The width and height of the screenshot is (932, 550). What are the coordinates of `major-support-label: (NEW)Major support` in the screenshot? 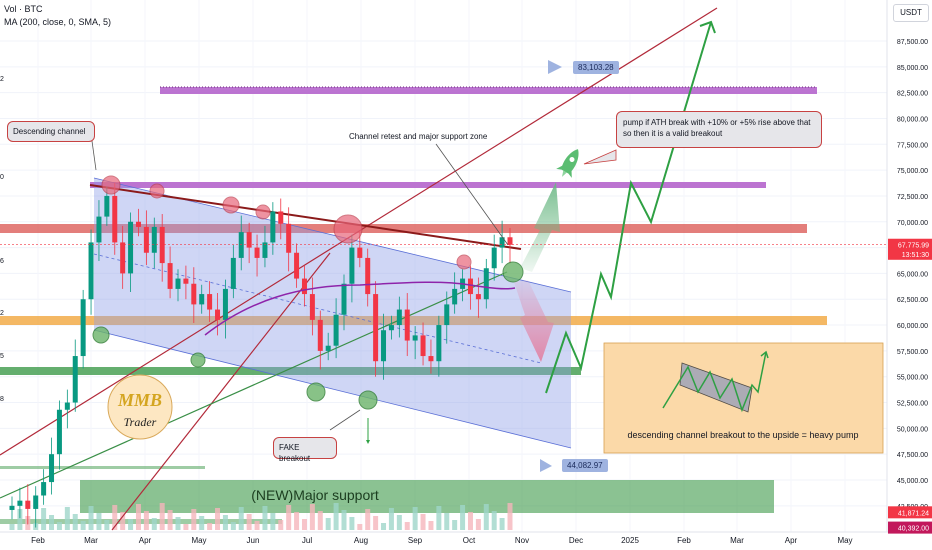 It's located at (315, 495).